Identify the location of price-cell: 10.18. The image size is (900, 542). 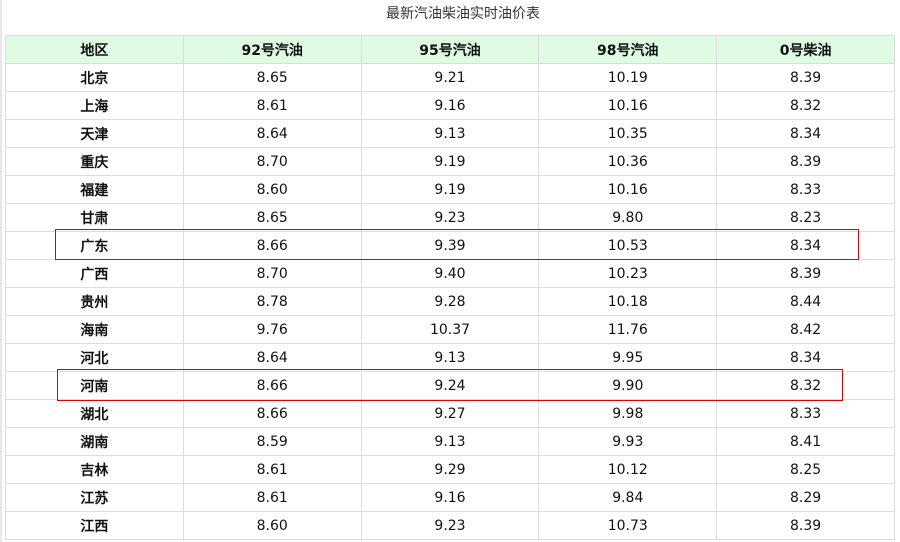
(628, 301).